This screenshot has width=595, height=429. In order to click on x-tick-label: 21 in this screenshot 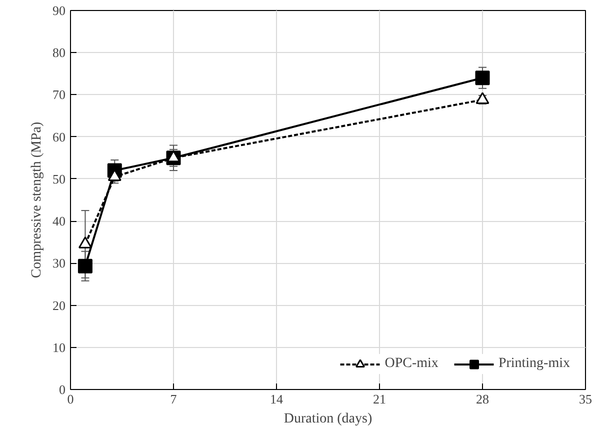, I will do `click(379, 399)`.